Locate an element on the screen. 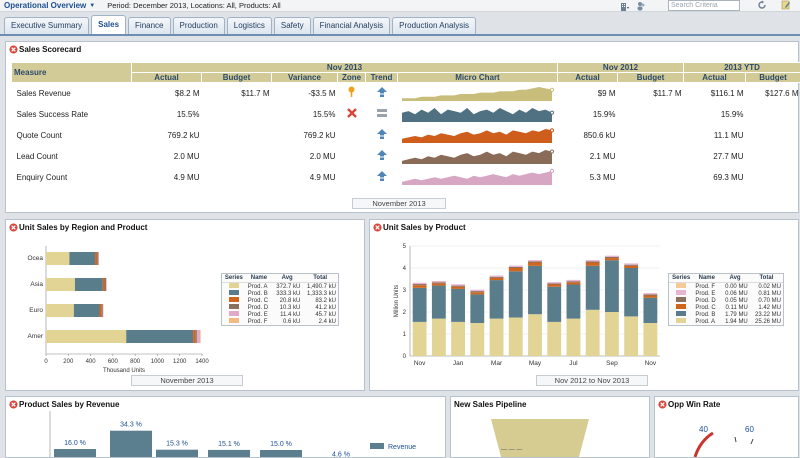  tab-executive-summary: Executive Summary is located at coordinates (46, 25).